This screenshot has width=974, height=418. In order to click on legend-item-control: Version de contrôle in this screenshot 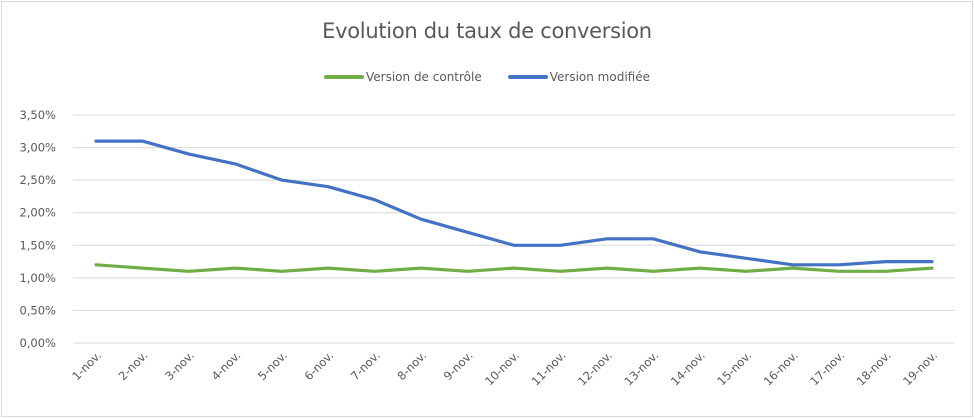, I will do `click(403, 77)`.